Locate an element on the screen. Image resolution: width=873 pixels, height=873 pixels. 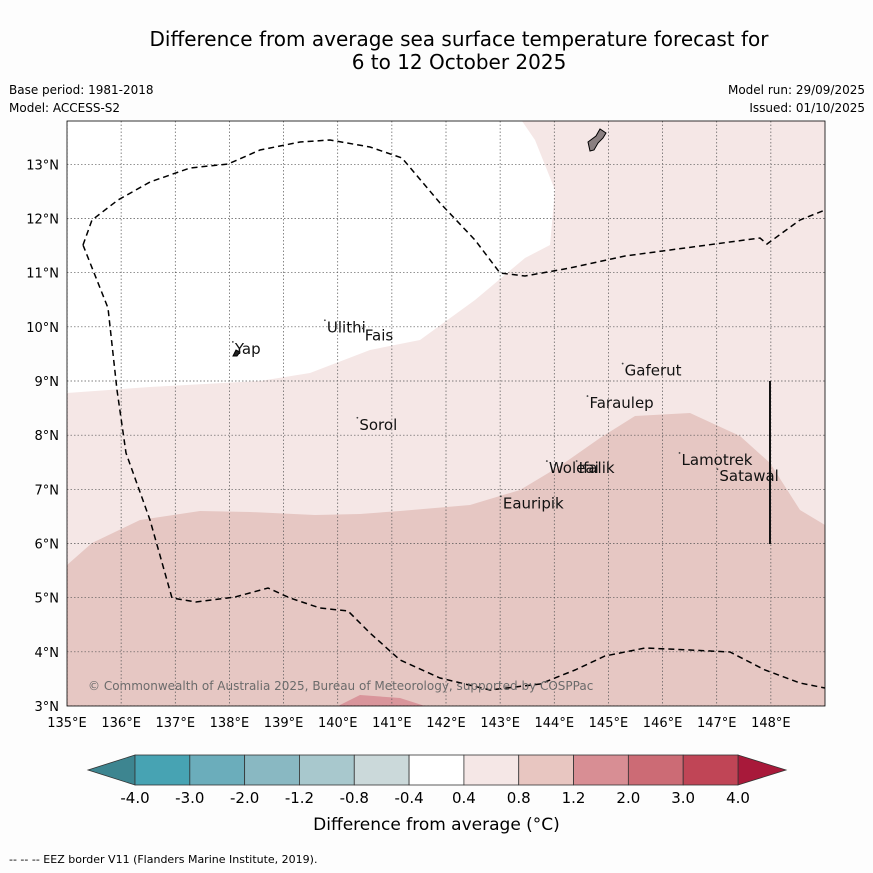
latitude-tick-label: 6°N is located at coordinates (47, 545).